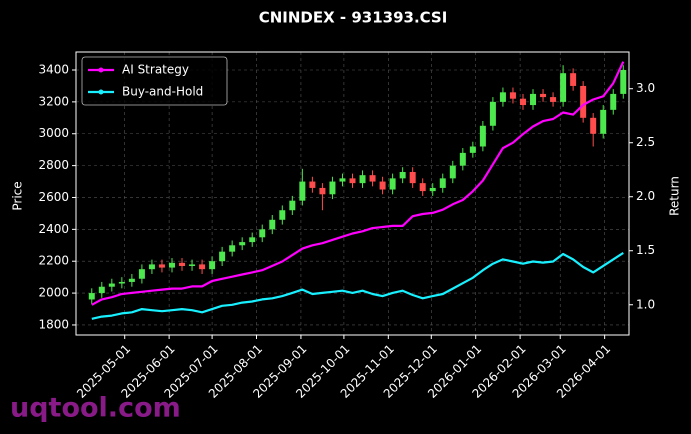 Image resolution: width=691 pixels, height=434 pixels. Describe the element at coordinates (154, 81) in the screenshot. I see `legend-box` at that location.